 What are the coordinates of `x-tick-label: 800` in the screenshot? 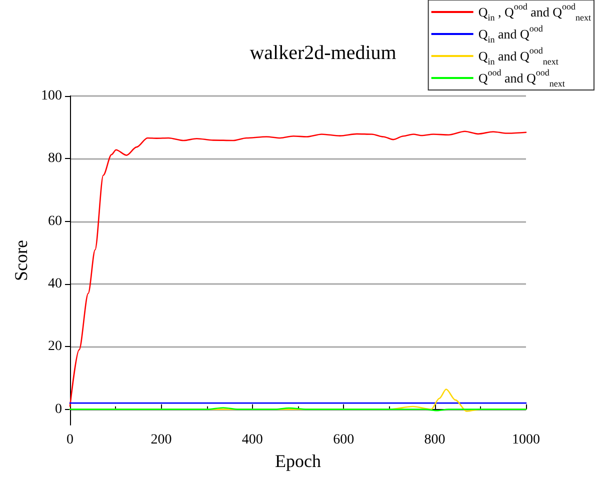 It's located at (435, 440).